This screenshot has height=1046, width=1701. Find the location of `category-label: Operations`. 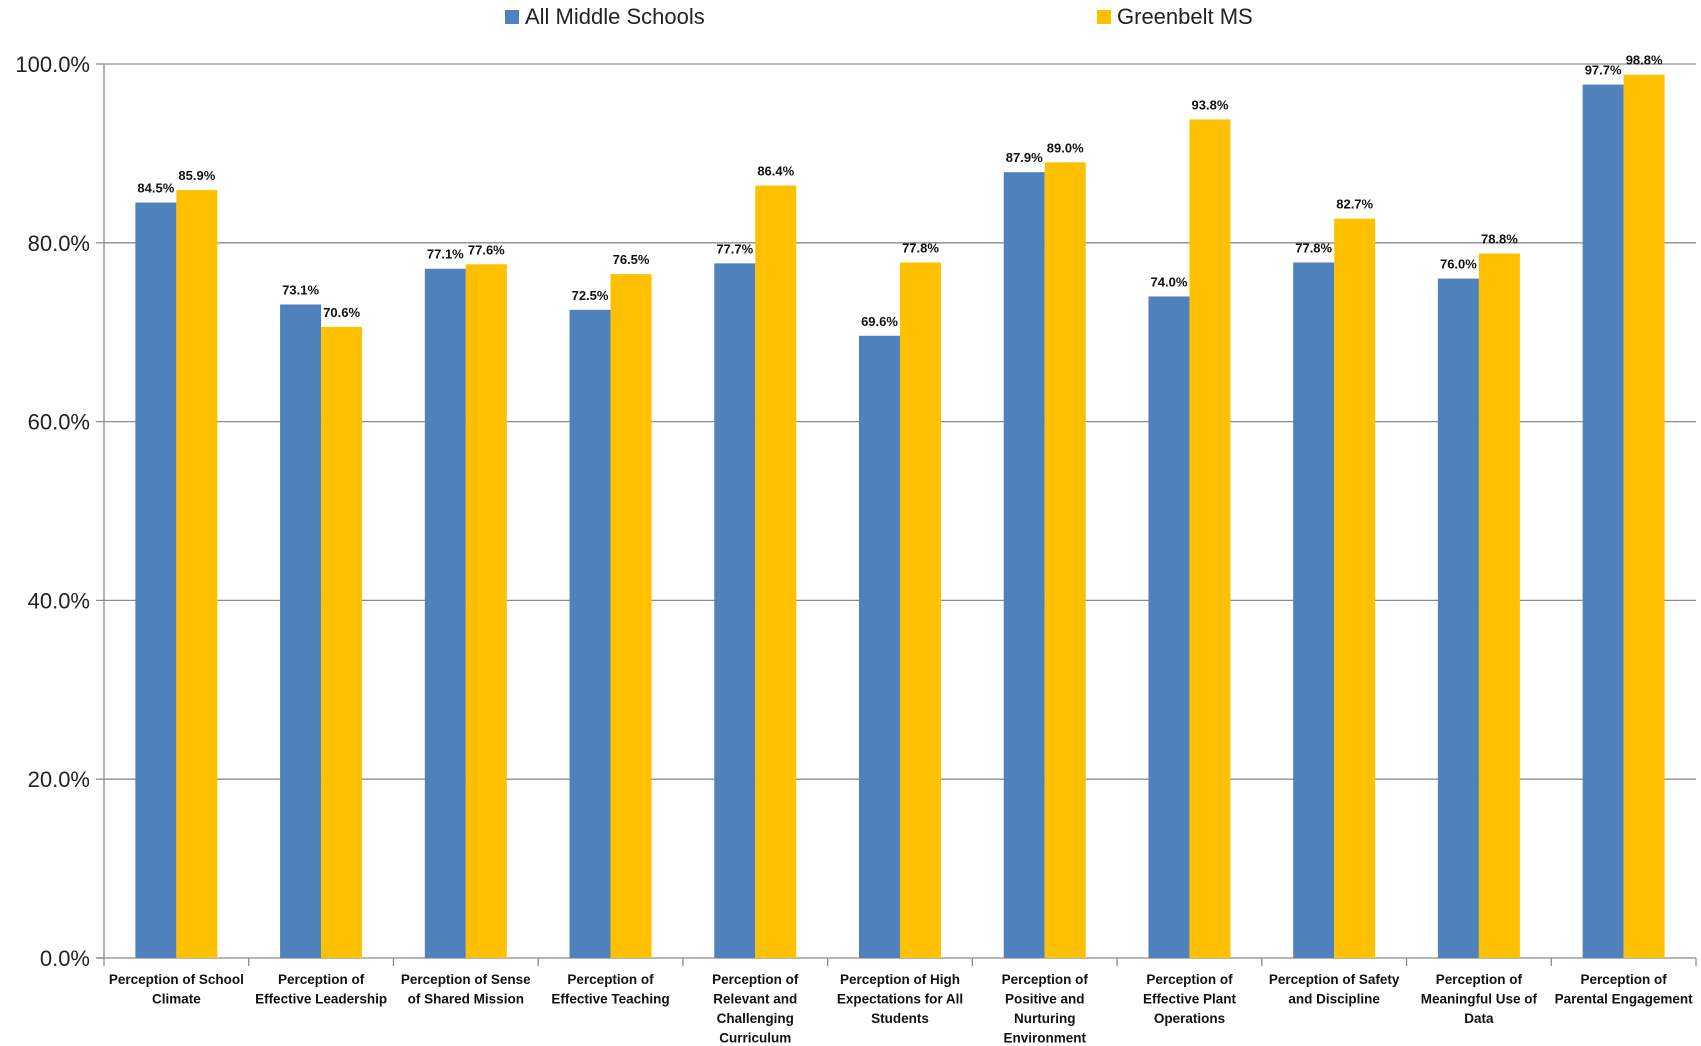

category-label: Operations is located at coordinates (1189, 1018).